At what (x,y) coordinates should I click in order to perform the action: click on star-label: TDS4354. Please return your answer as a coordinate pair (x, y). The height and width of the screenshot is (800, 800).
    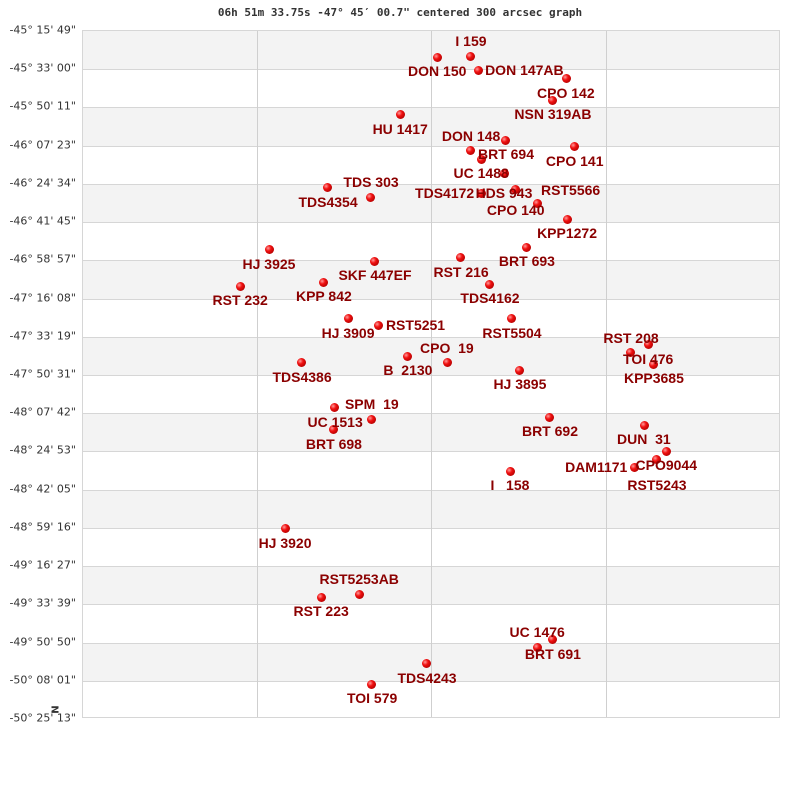
    Looking at the image, I should click on (328, 201).